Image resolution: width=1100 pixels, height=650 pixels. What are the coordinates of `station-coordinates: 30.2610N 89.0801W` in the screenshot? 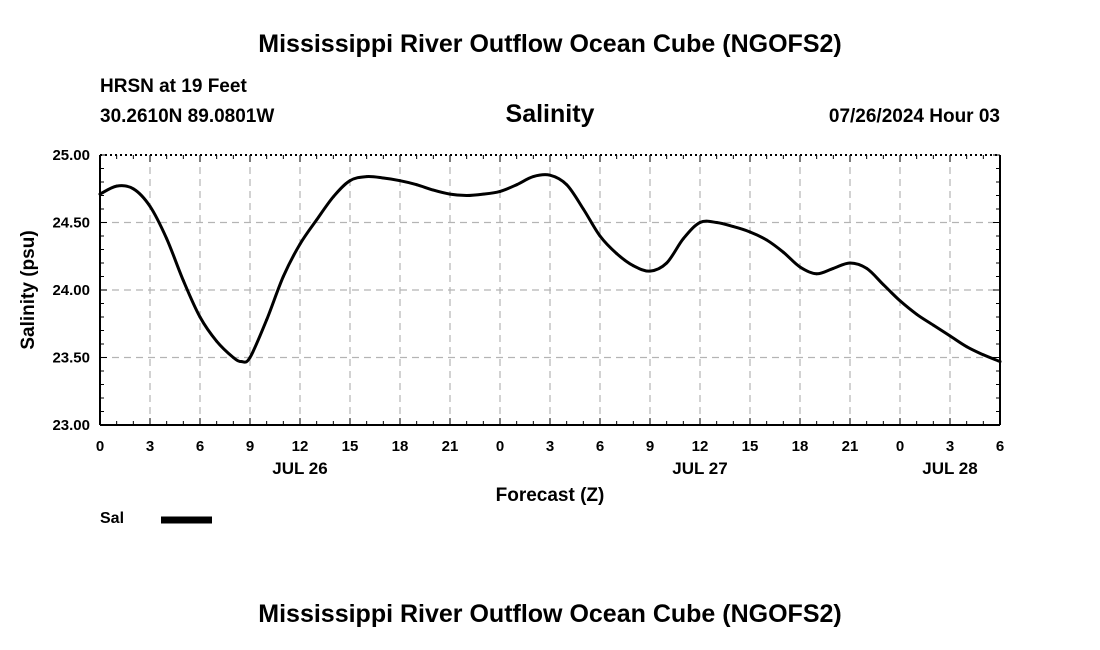 It's located at (187, 116).